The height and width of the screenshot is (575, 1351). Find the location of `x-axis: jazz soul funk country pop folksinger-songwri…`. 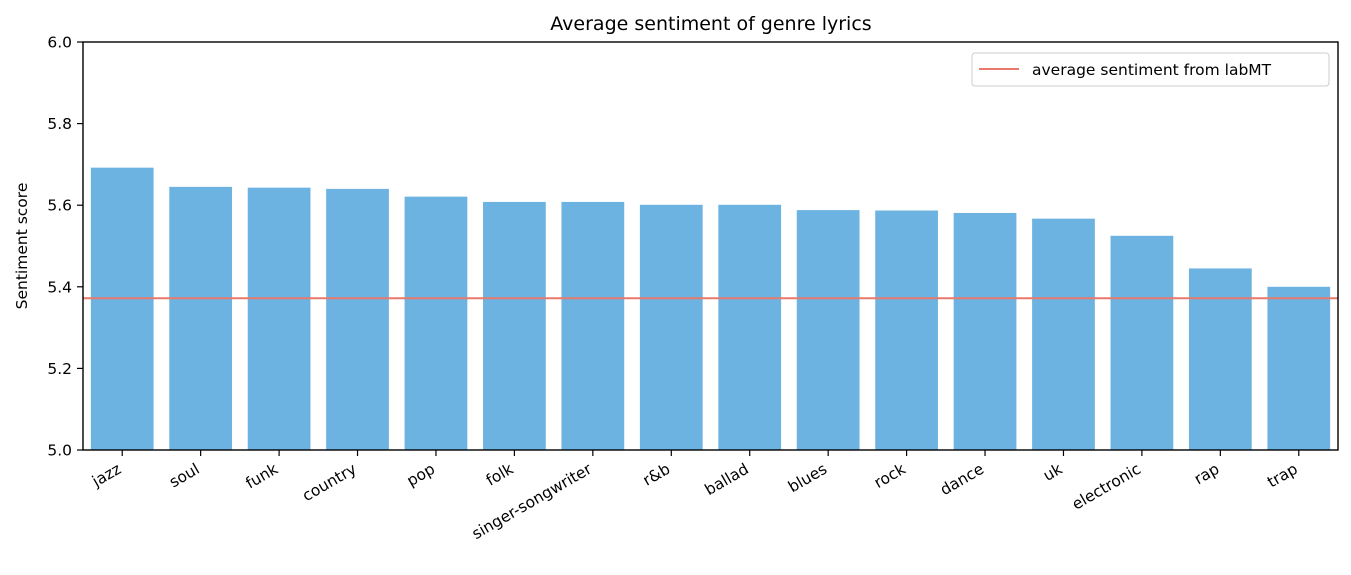

x-axis: jazz soul funk country pop folksinger-songwri… is located at coordinates (694, 496).